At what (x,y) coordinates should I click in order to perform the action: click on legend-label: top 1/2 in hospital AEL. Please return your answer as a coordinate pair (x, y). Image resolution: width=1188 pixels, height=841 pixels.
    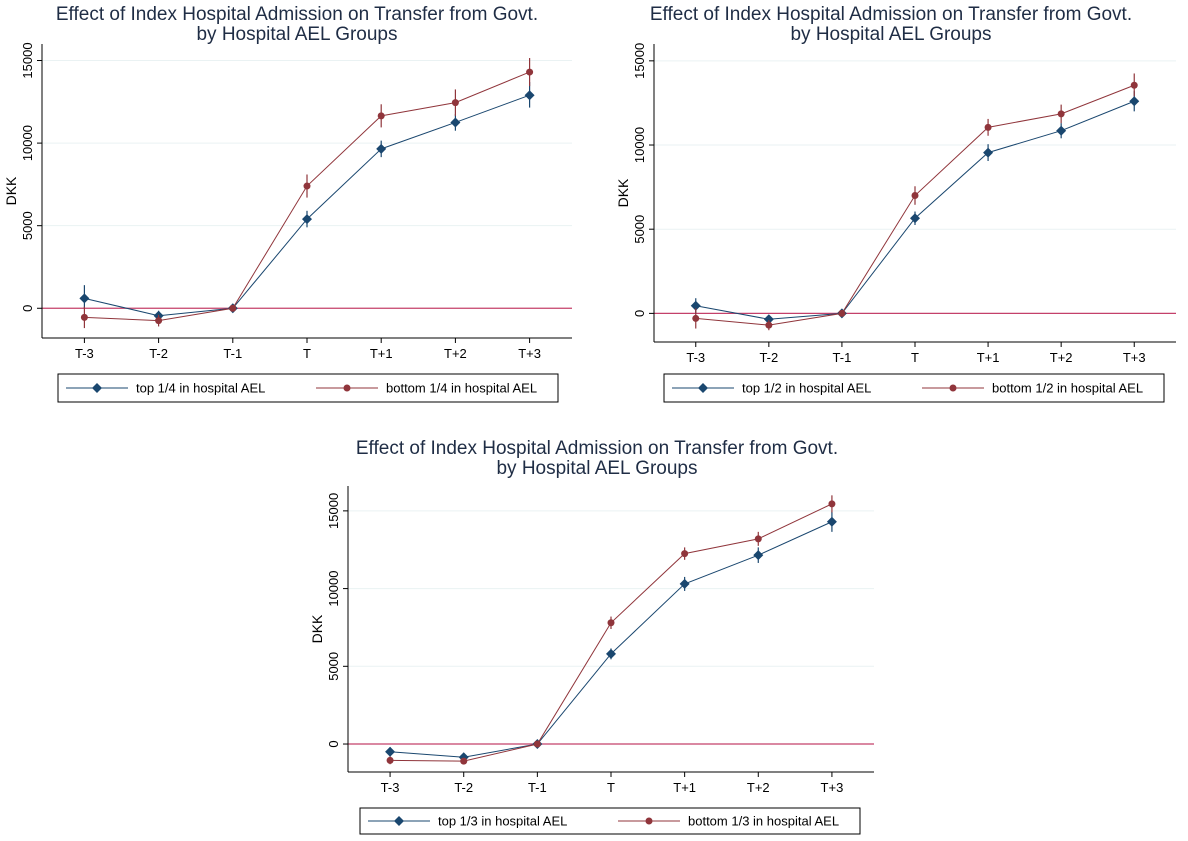
    Looking at the image, I should click on (806, 388).